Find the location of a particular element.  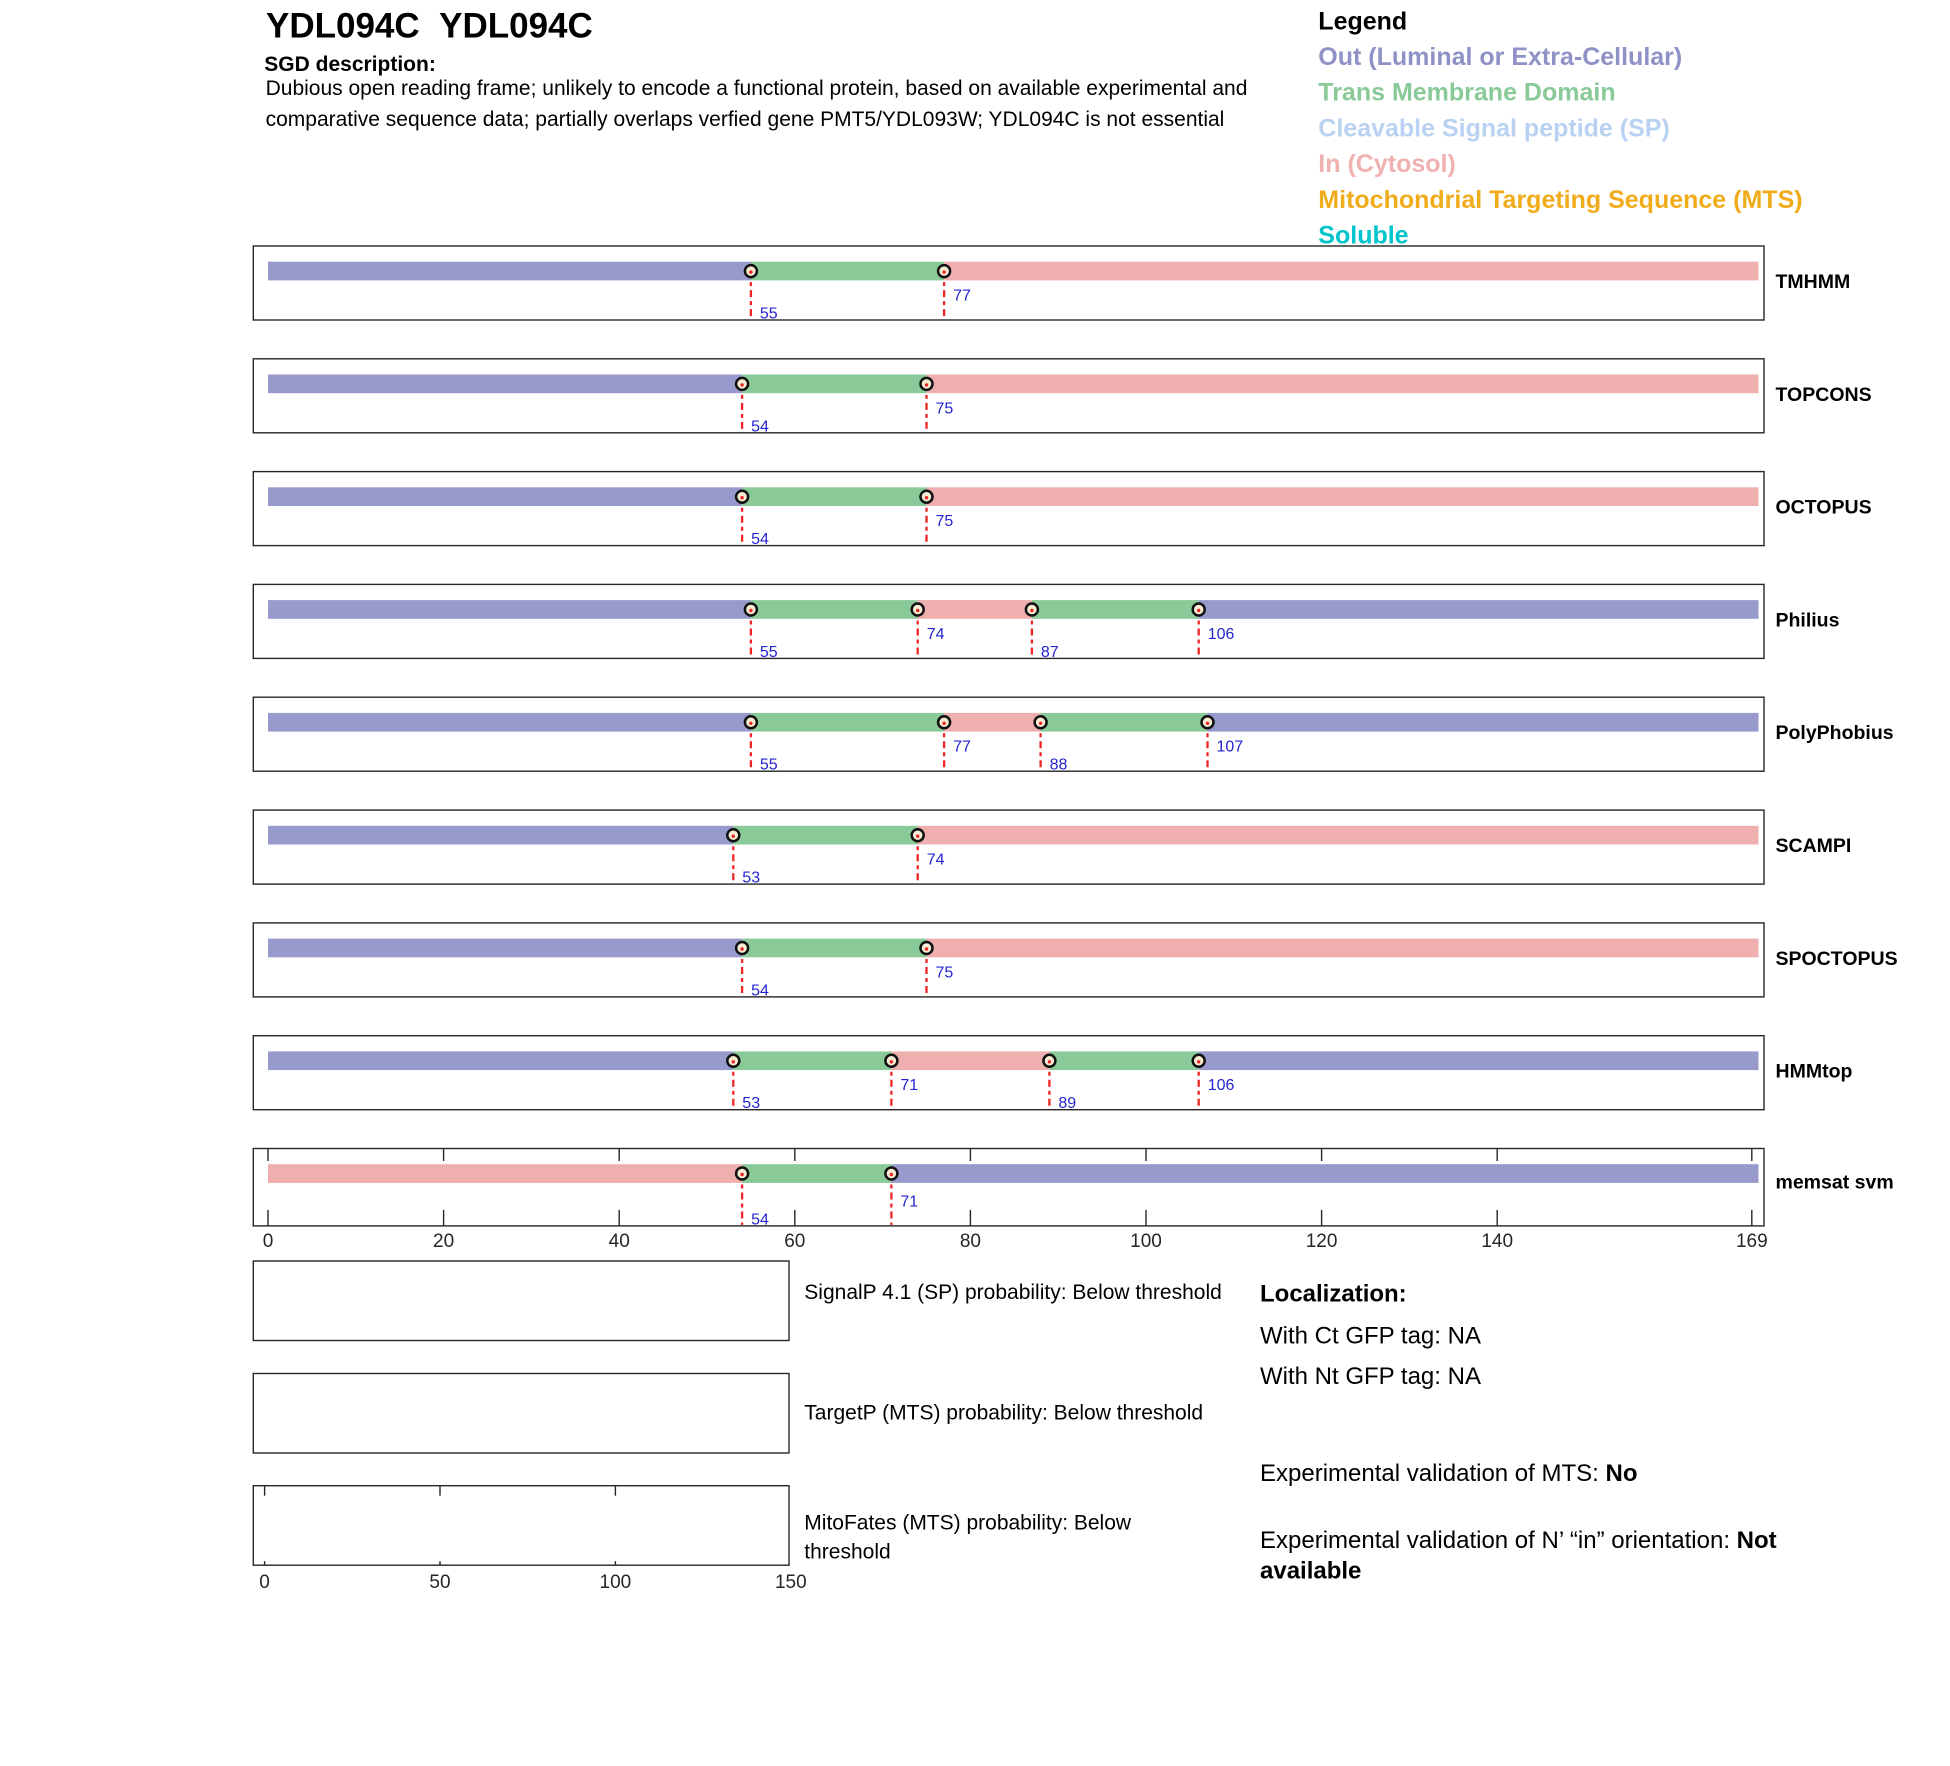

svg-text: 120 is located at coordinates (1322, 1241).